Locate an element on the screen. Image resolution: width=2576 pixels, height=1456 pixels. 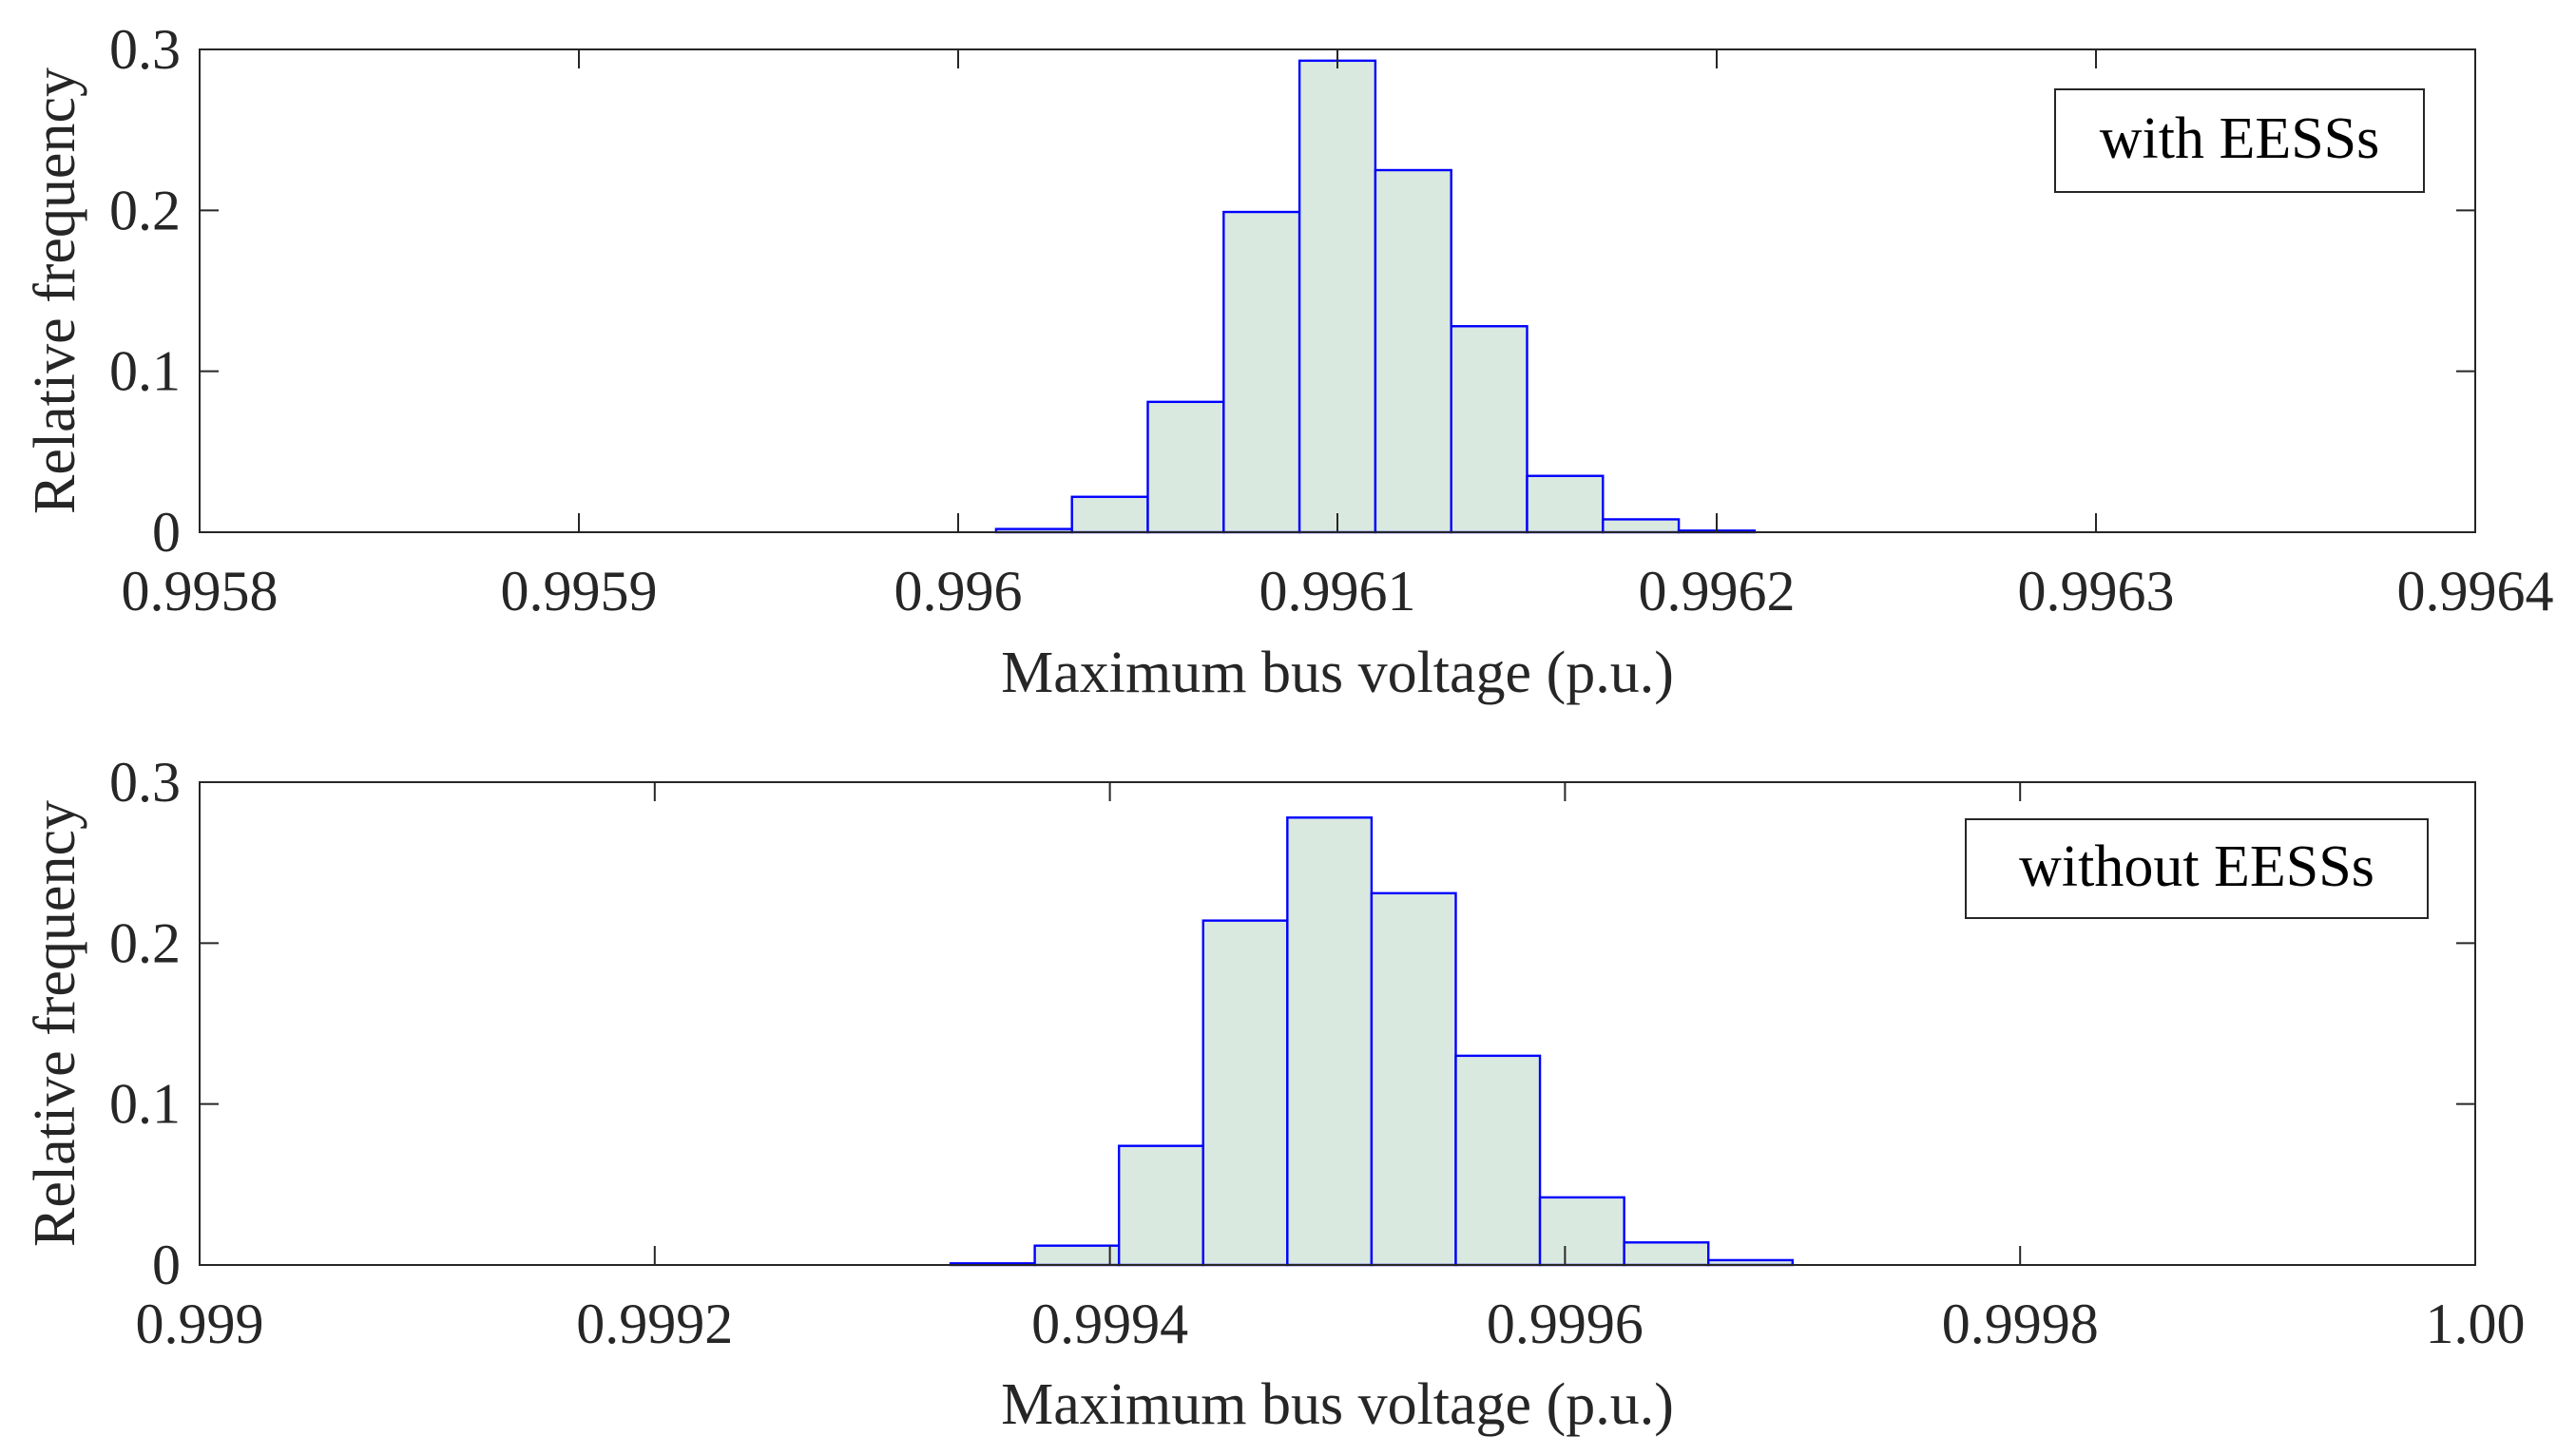
bars-bottom is located at coordinates (1371, 1041).